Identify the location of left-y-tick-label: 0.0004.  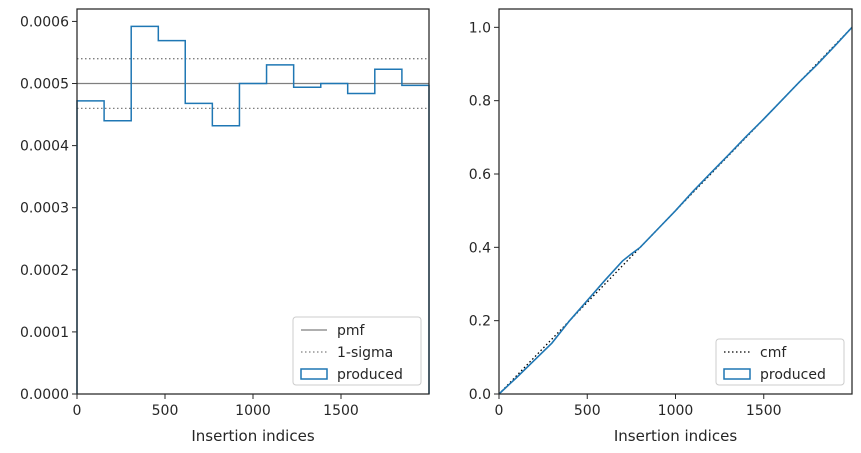
(44, 147).